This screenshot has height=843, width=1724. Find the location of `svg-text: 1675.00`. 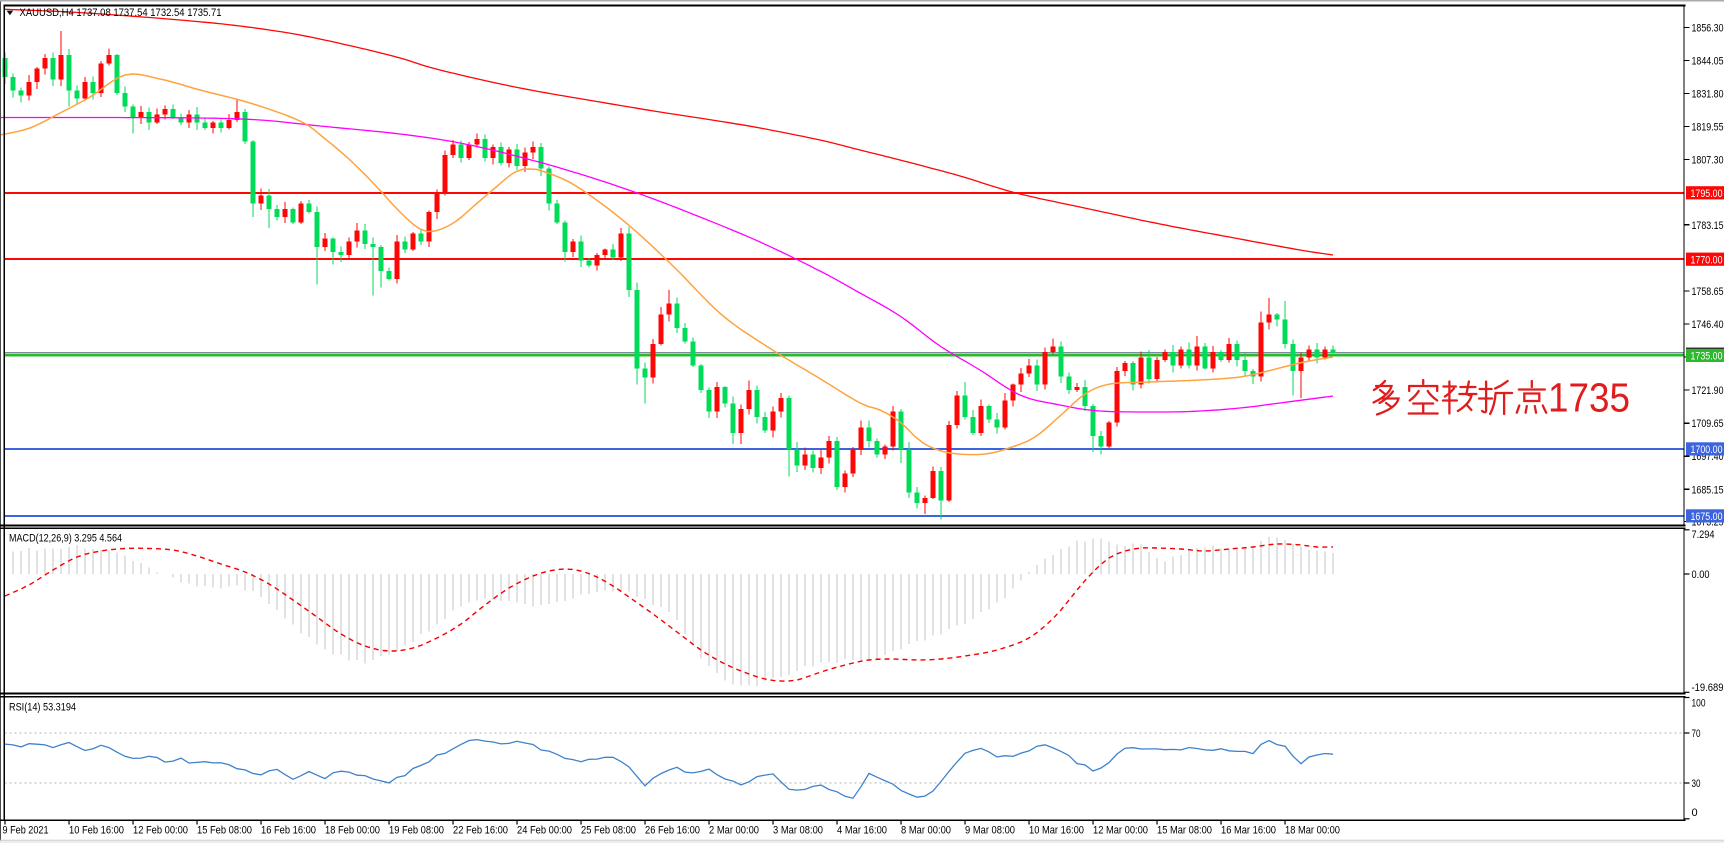

svg-text: 1675.00 is located at coordinates (1707, 517).